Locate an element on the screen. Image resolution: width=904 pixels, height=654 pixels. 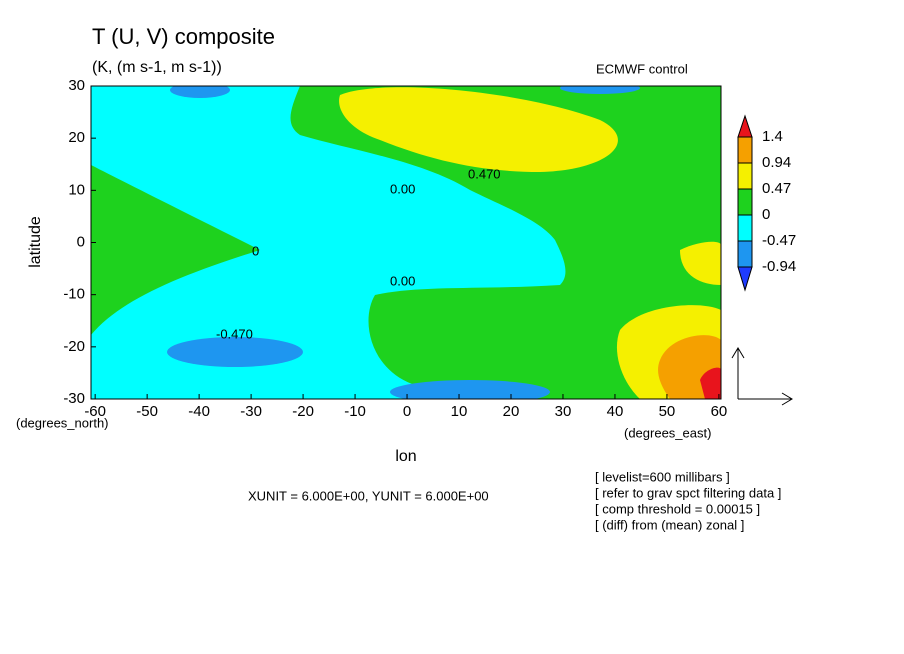
x-tick-label: 60 is located at coordinates (719, 411).